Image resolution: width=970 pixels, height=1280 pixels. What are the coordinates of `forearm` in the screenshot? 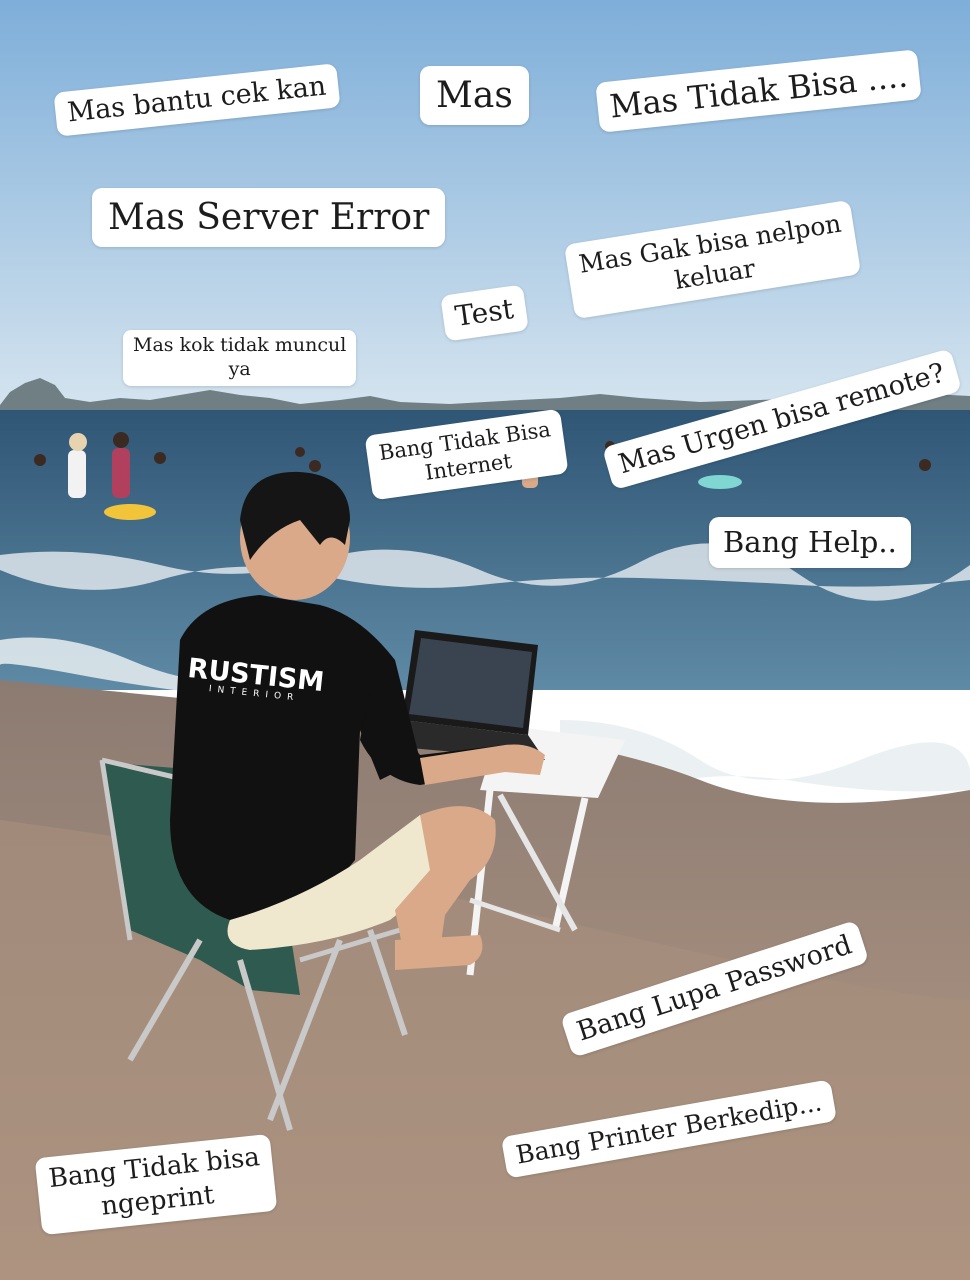 It's located at (482, 764).